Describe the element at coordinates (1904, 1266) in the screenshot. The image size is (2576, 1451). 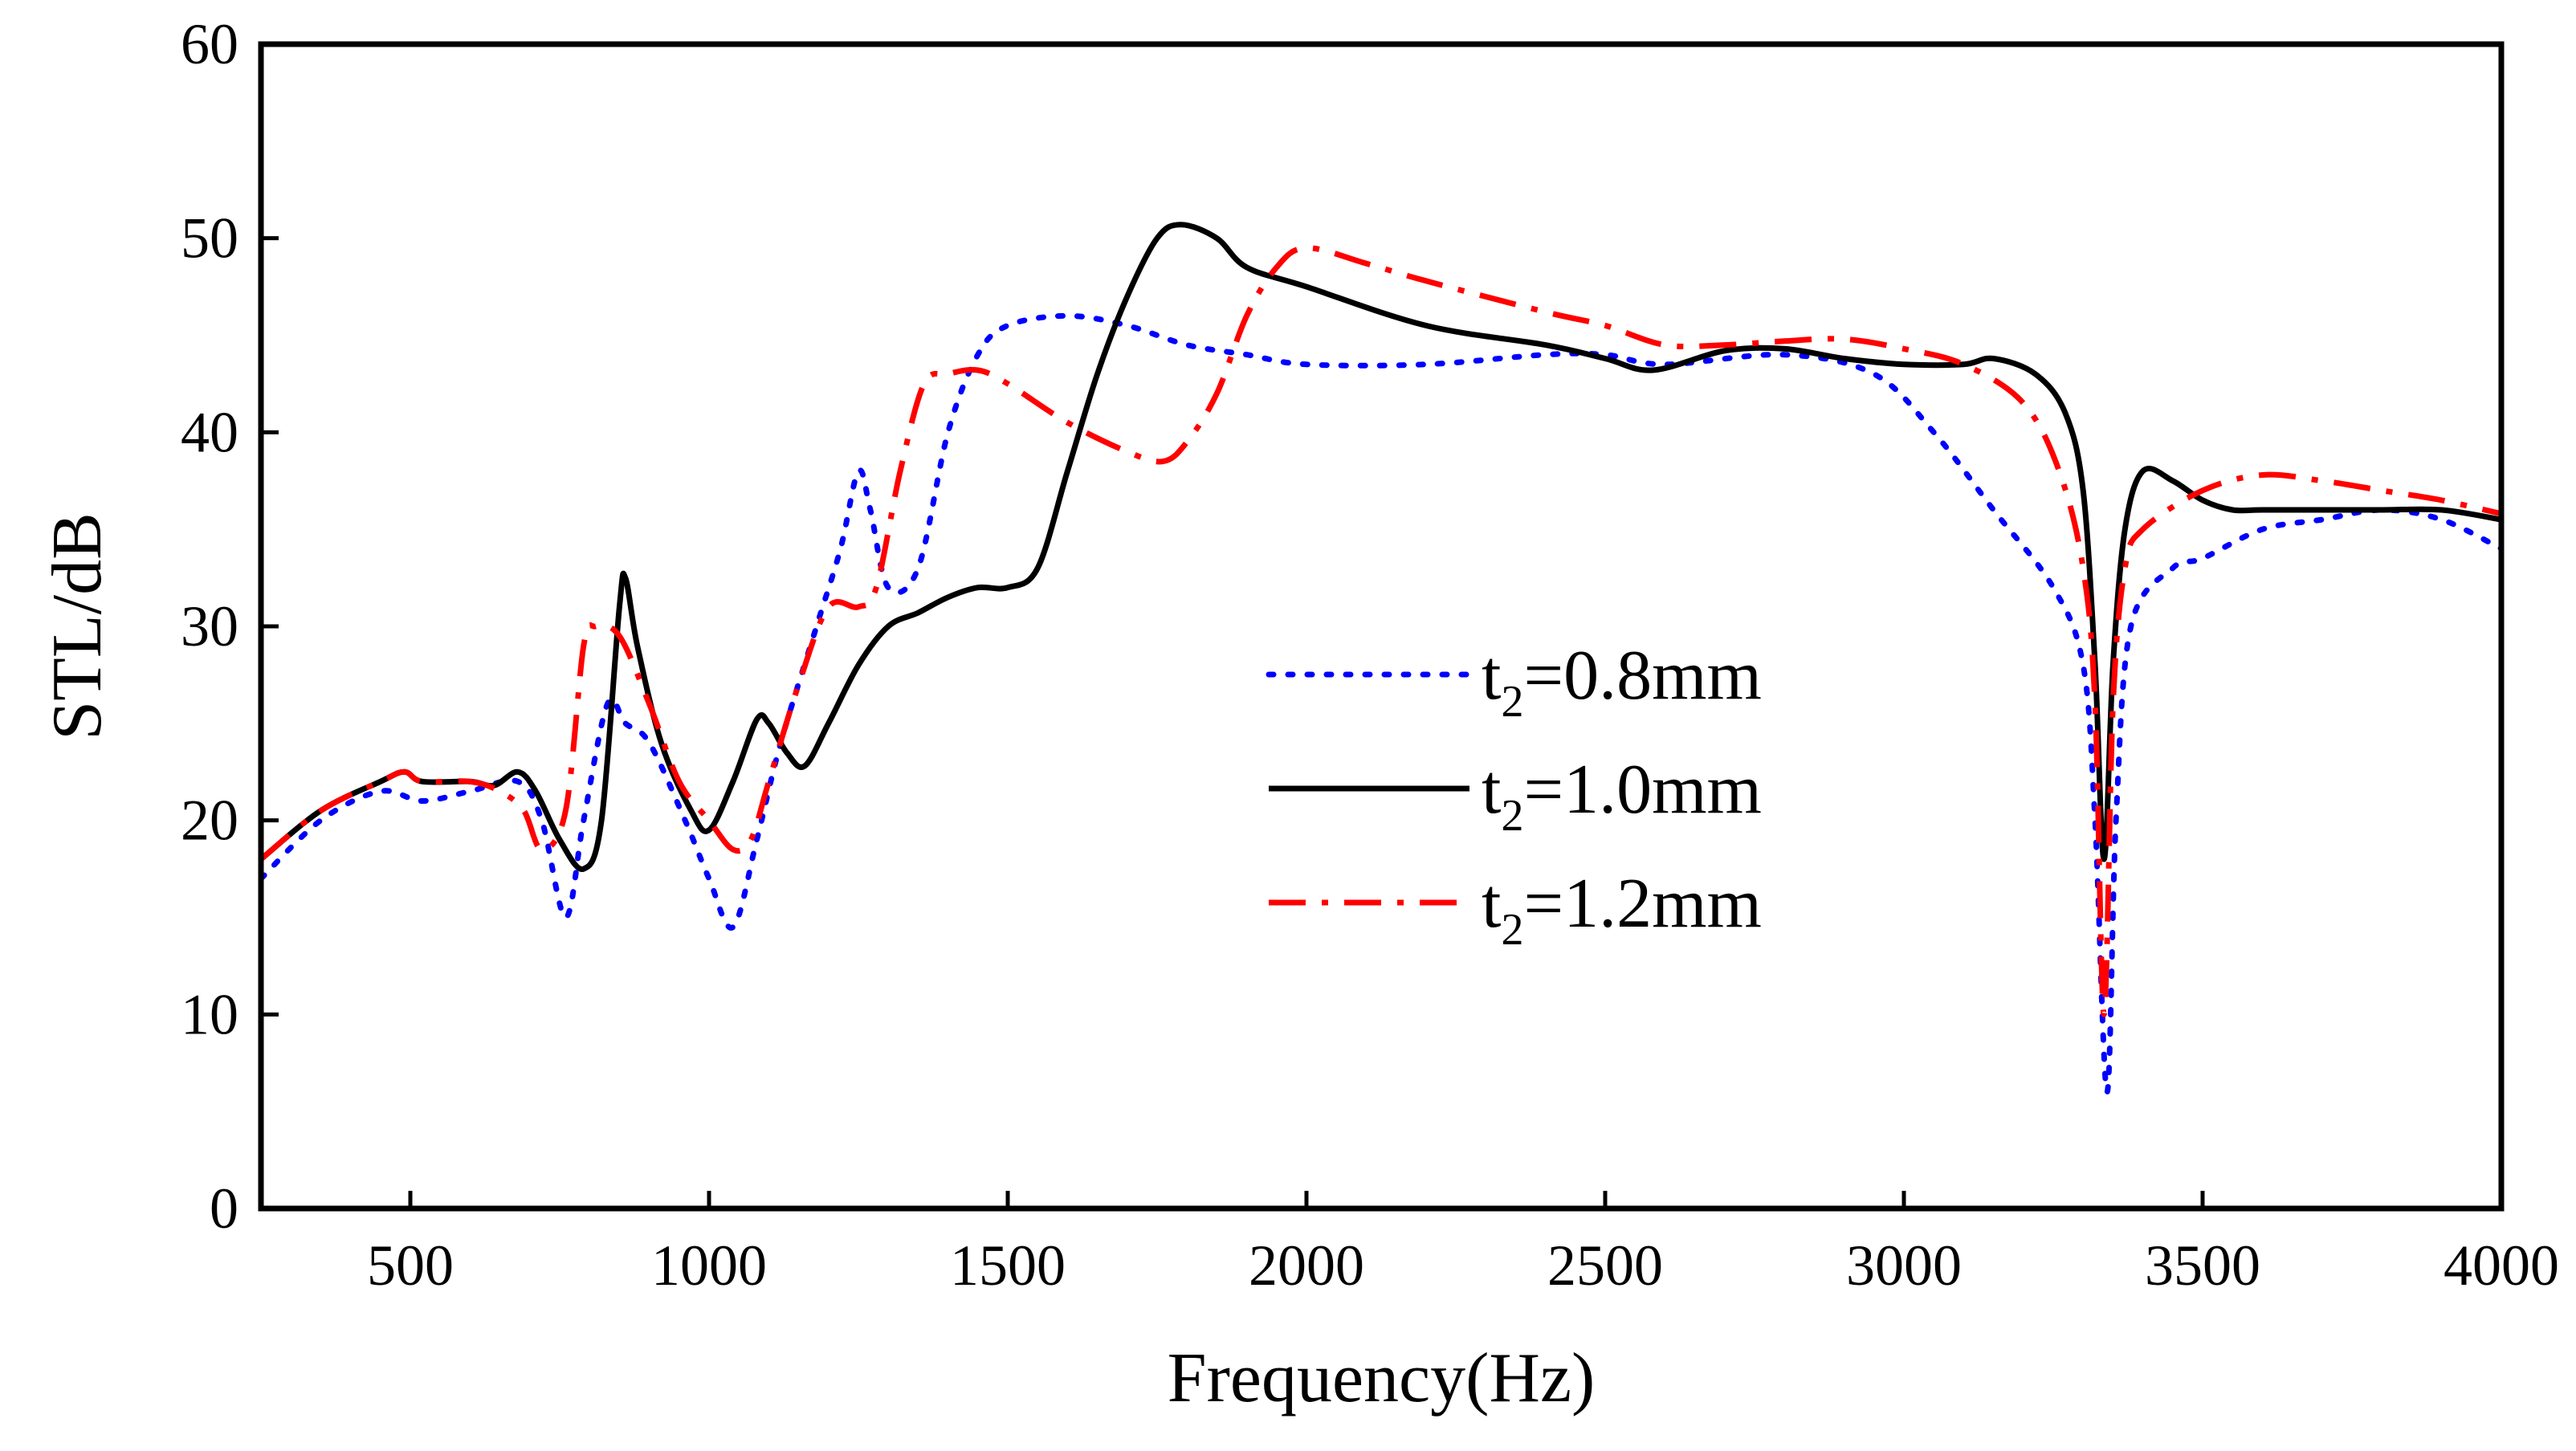
I see `x-tick-label: 3000` at that location.